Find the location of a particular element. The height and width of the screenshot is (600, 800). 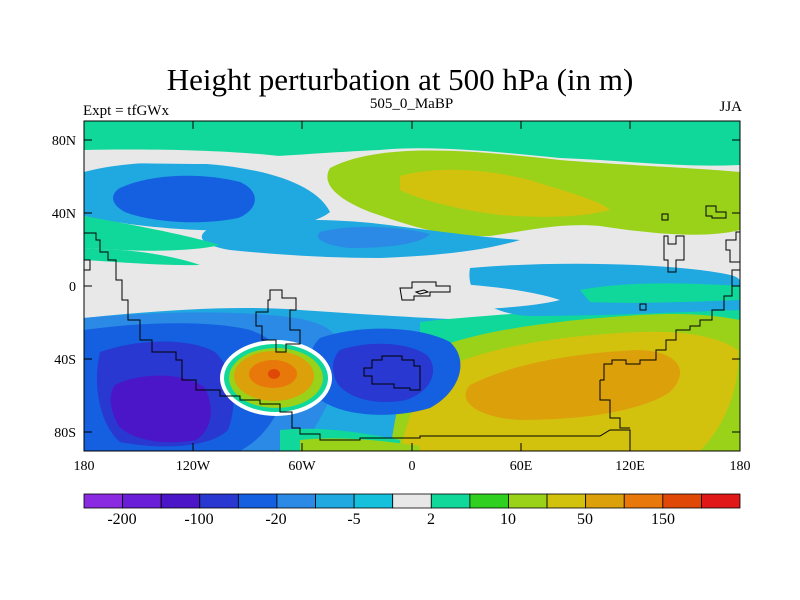

x-tick-label-60e: 60E is located at coordinates (521, 466).